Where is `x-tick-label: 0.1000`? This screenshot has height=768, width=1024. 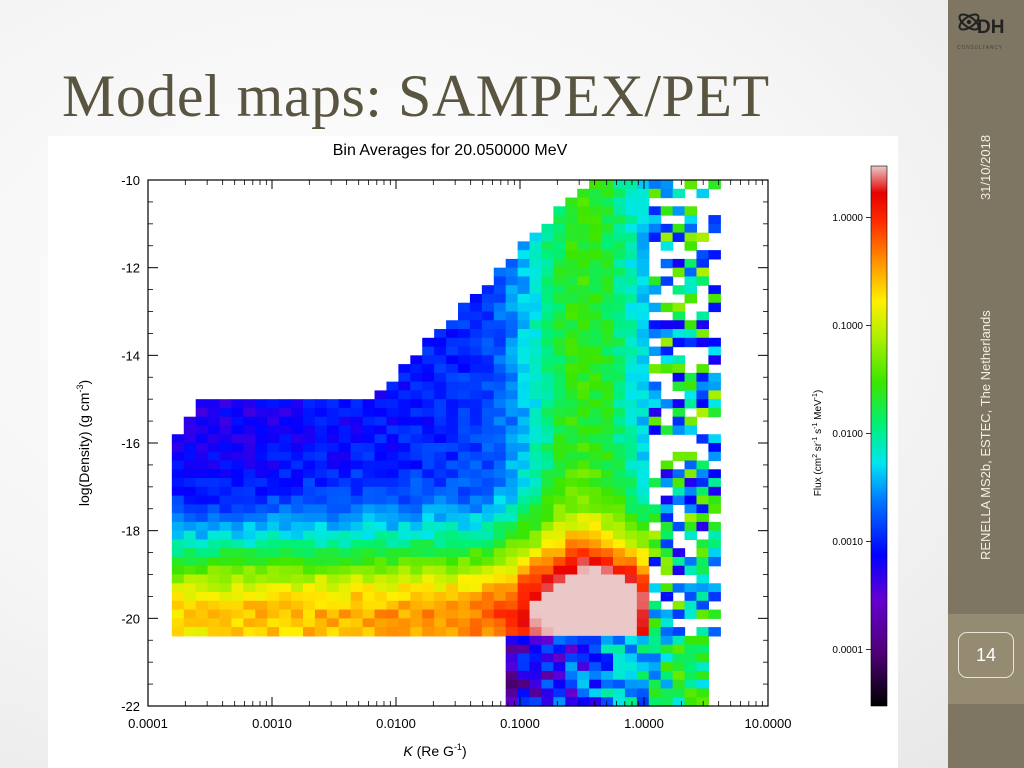
x-tick-label: 0.1000 is located at coordinates (520, 723).